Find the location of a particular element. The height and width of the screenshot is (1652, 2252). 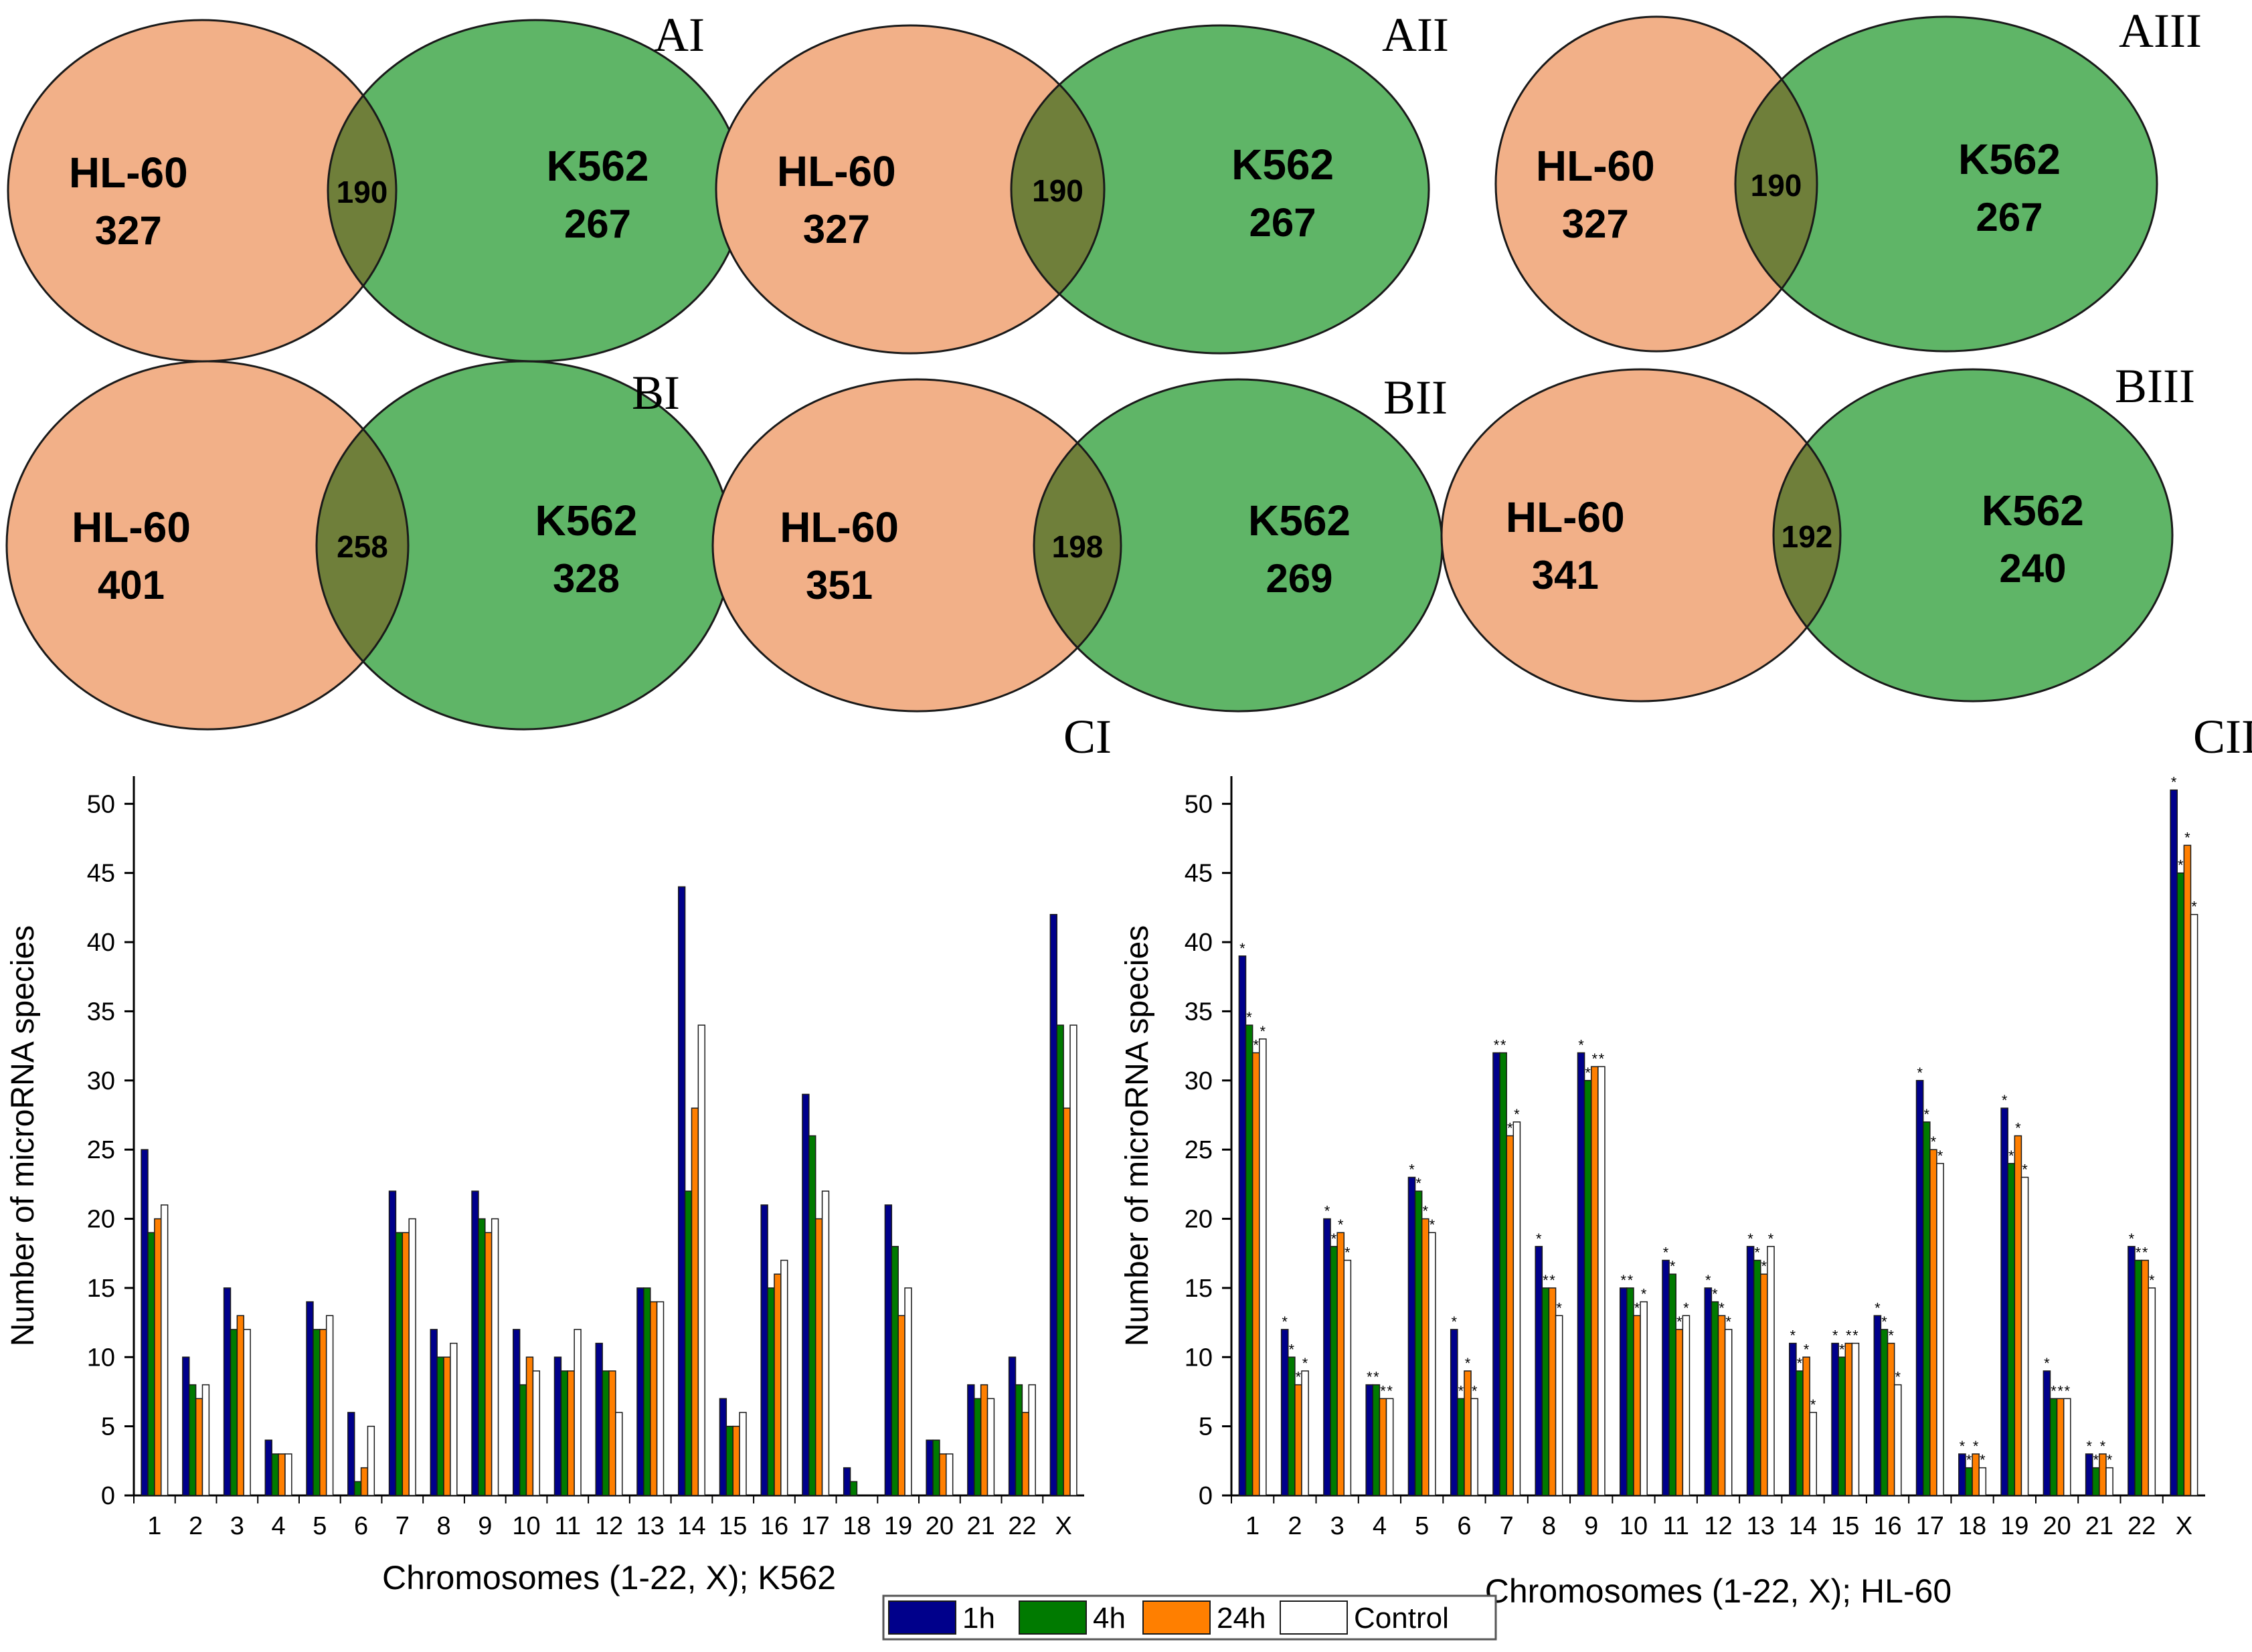

x-tick-label: 19 is located at coordinates (898, 1526).